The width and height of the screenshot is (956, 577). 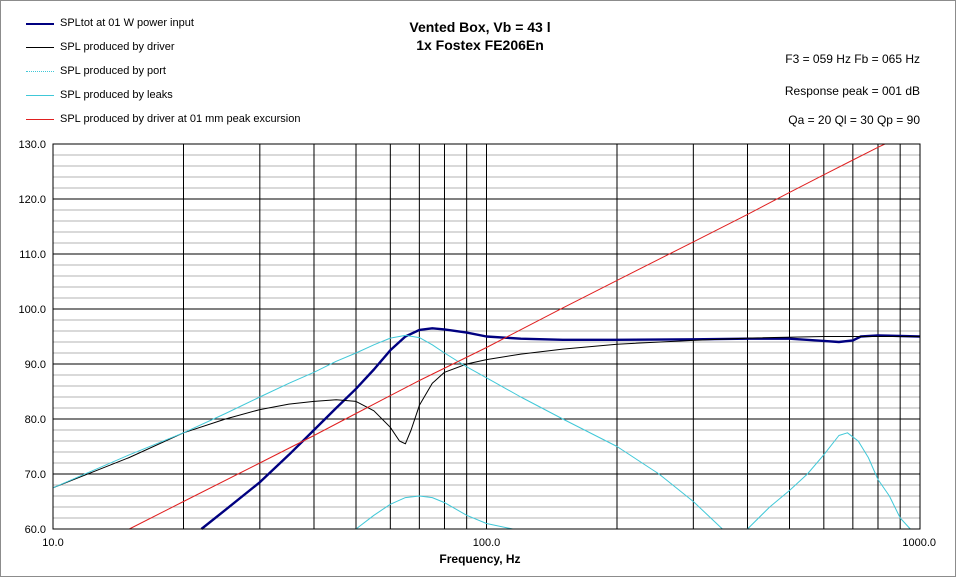 What do you see at coordinates (32, 255) in the screenshot?
I see `y-tick-label: 110.0` at bounding box center [32, 255].